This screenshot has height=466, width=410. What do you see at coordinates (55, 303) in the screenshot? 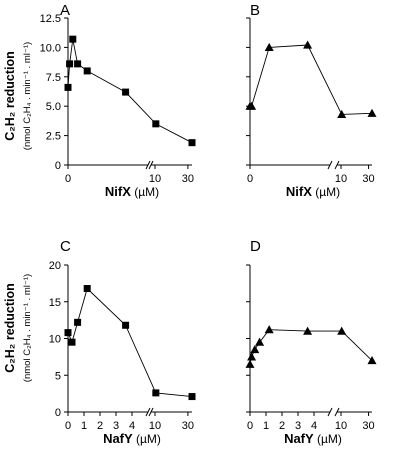
I see `y-tick-label: 15` at bounding box center [55, 303].